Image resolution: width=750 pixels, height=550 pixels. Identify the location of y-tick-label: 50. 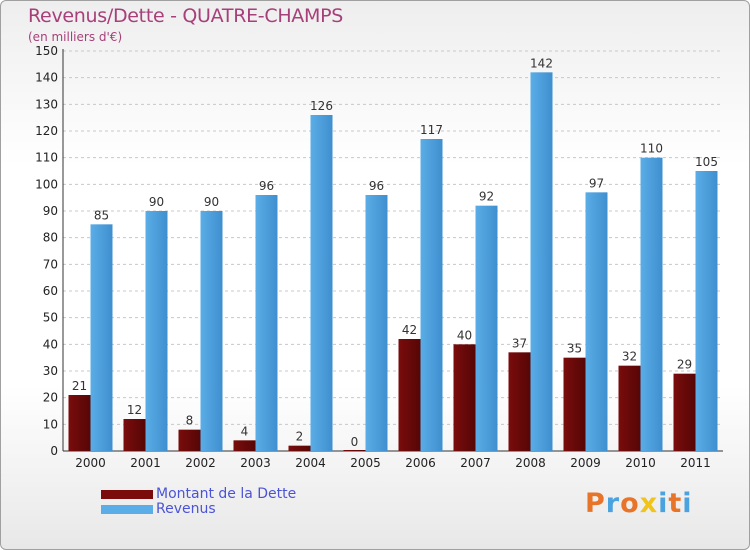
(50, 318).